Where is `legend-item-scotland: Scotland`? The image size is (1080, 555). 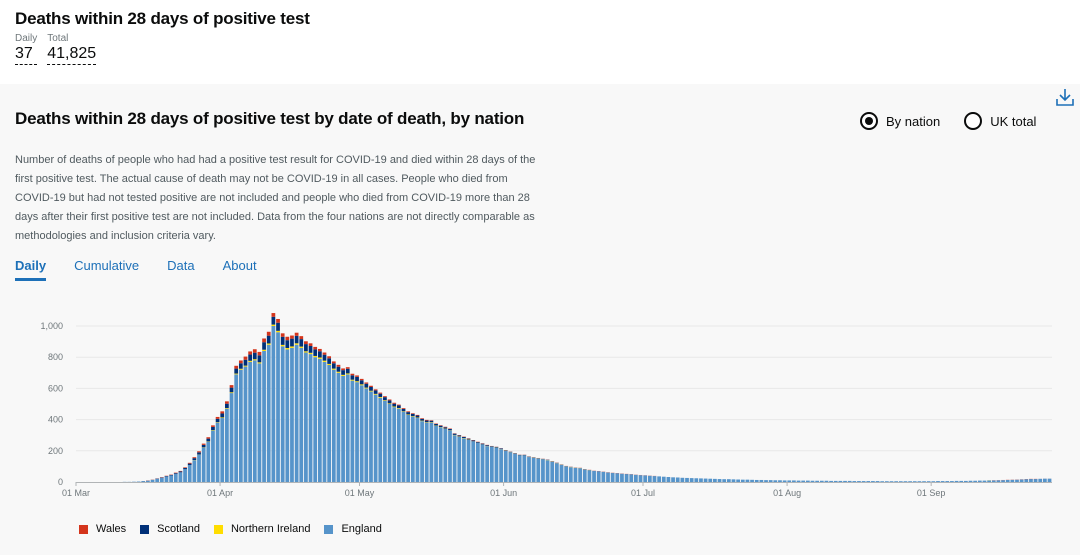
legend-item-scotland: Scotland is located at coordinates (170, 529).